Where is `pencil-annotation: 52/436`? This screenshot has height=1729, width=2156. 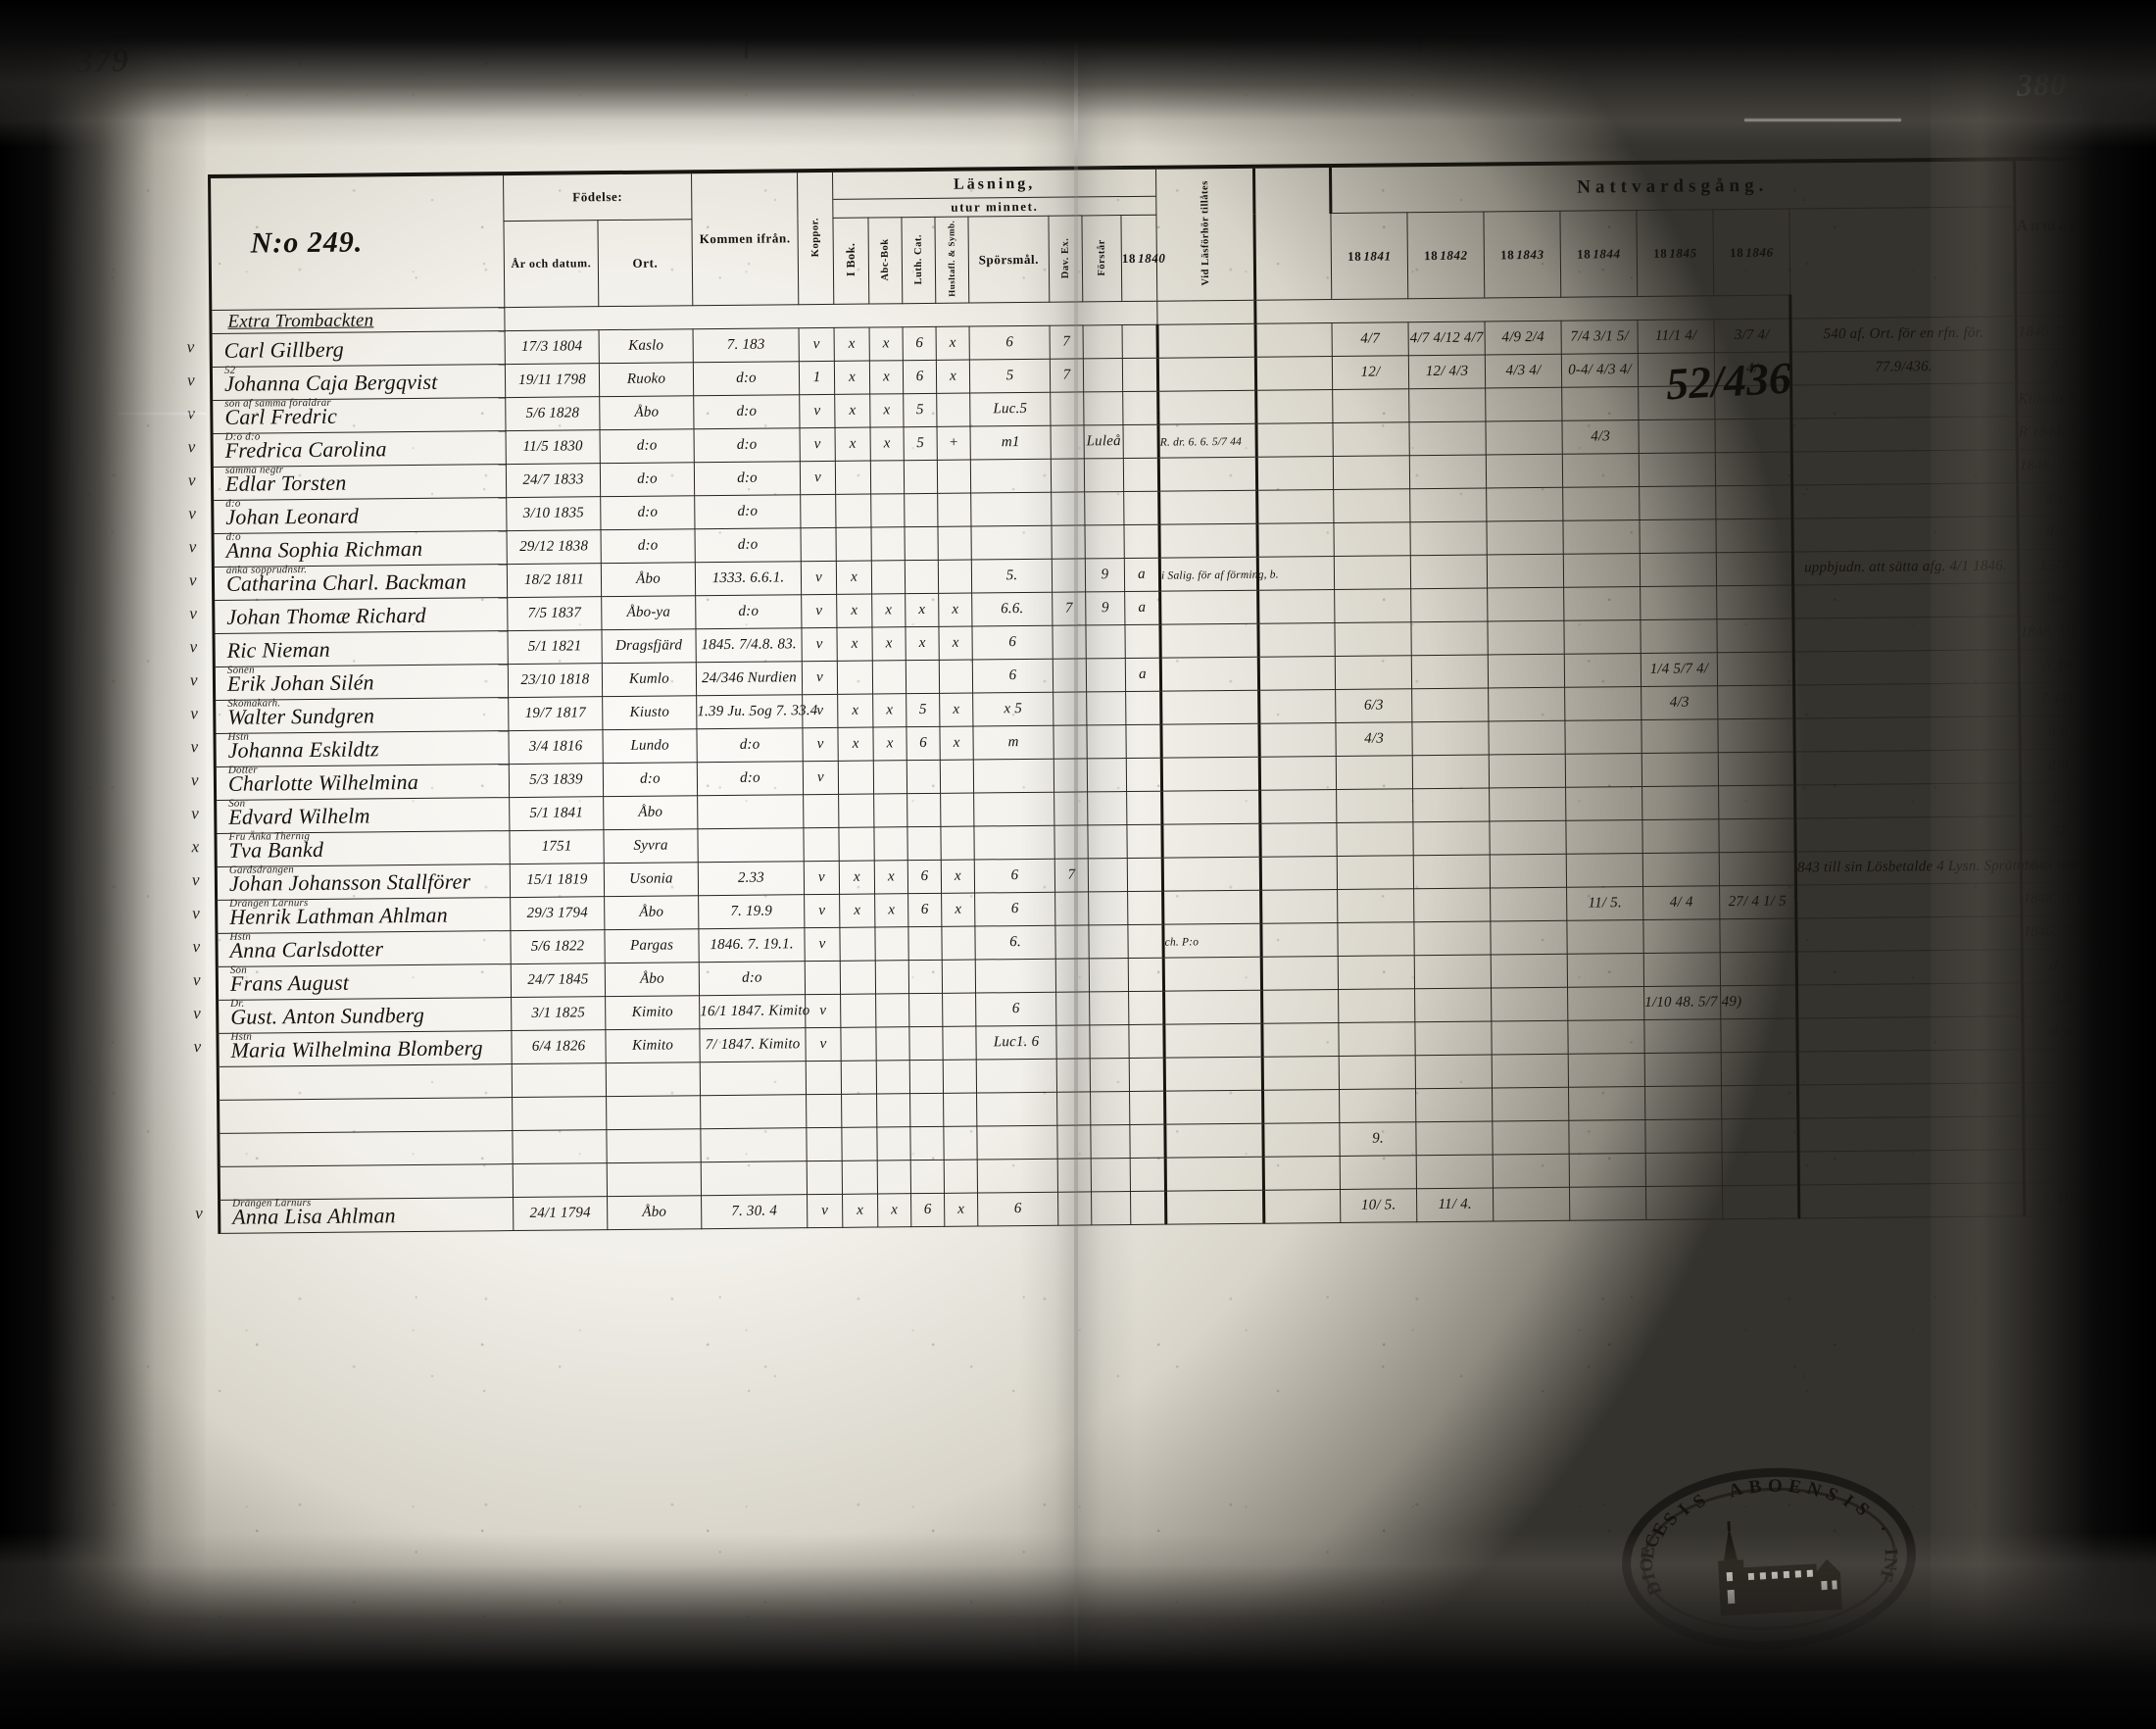
pencil-annotation: 52/436 is located at coordinates (1728, 381).